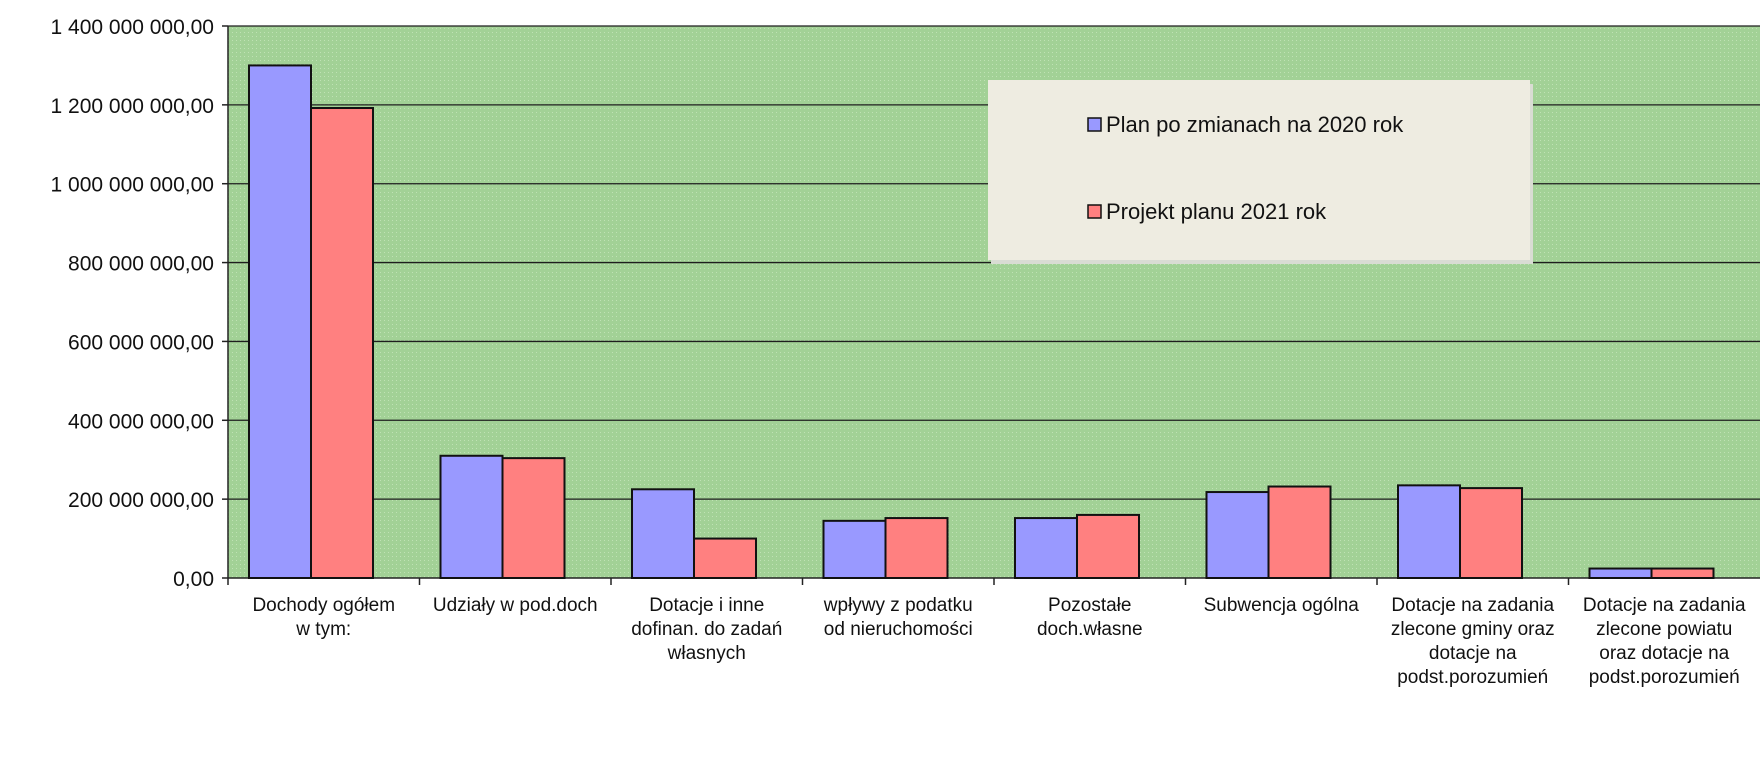 The height and width of the screenshot is (769, 1760). What do you see at coordinates (1255, 124) in the screenshot?
I see `legend-label: Plan po zmianach na 2020 rok` at bounding box center [1255, 124].